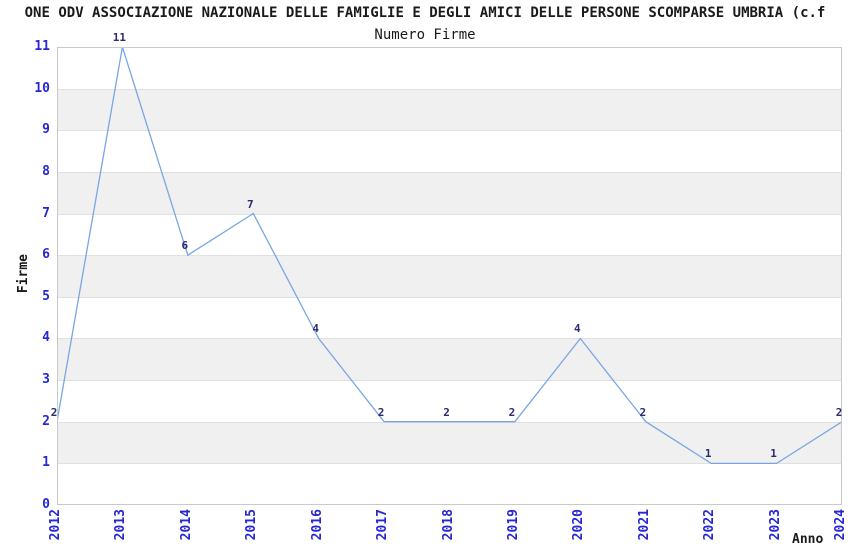  What do you see at coordinates (579, 525) in the screenshot?
I see `x-tick-label: 2020` at bounding box center [579, 525].